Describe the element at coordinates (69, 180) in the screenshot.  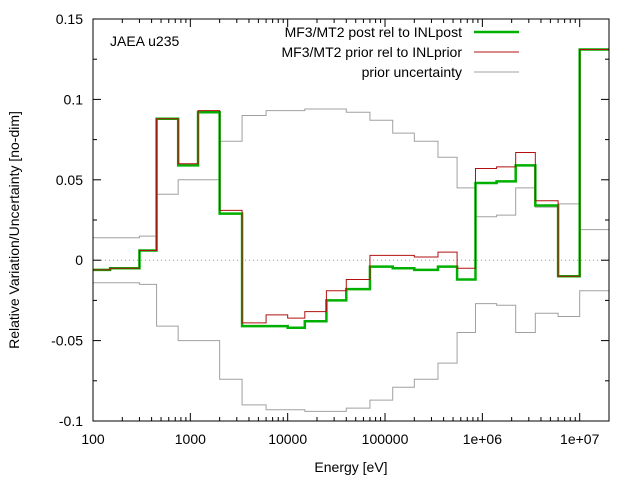
I see `y-tick-label: 0.05` at that location.